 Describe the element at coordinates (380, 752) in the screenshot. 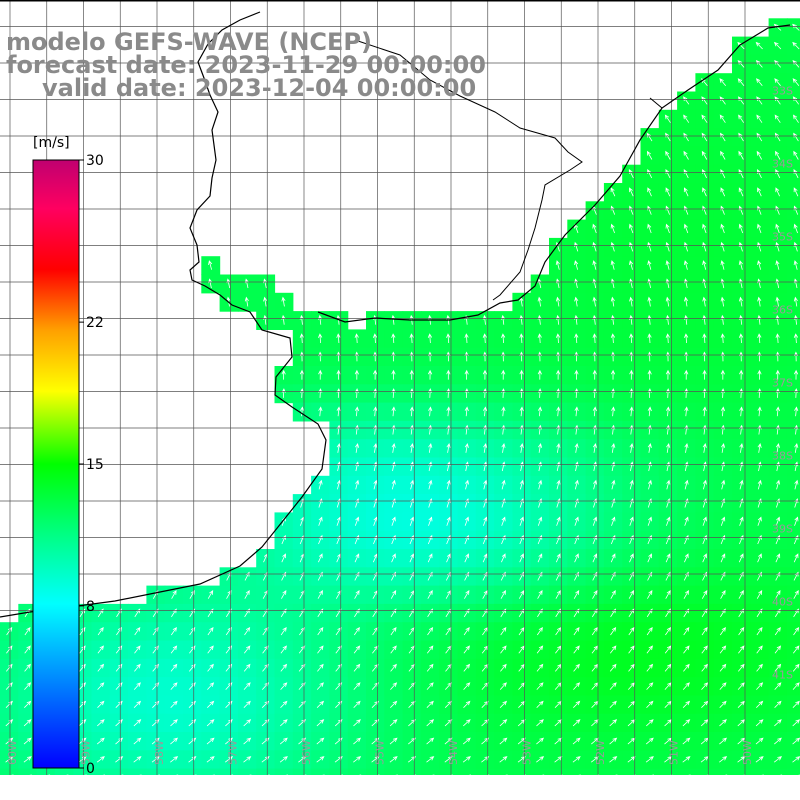

I see `longitude-label: 55W` at that location.